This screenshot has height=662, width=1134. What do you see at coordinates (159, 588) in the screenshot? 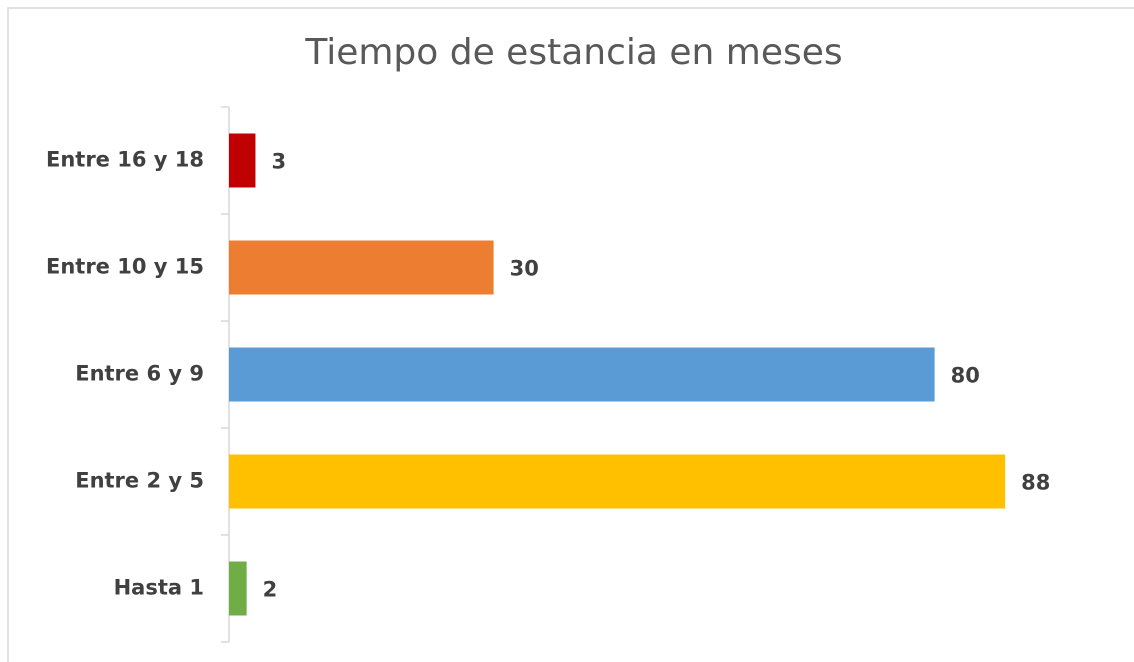
I see `y-tick-label: Hasta 1` at bounding box center [159, 588].